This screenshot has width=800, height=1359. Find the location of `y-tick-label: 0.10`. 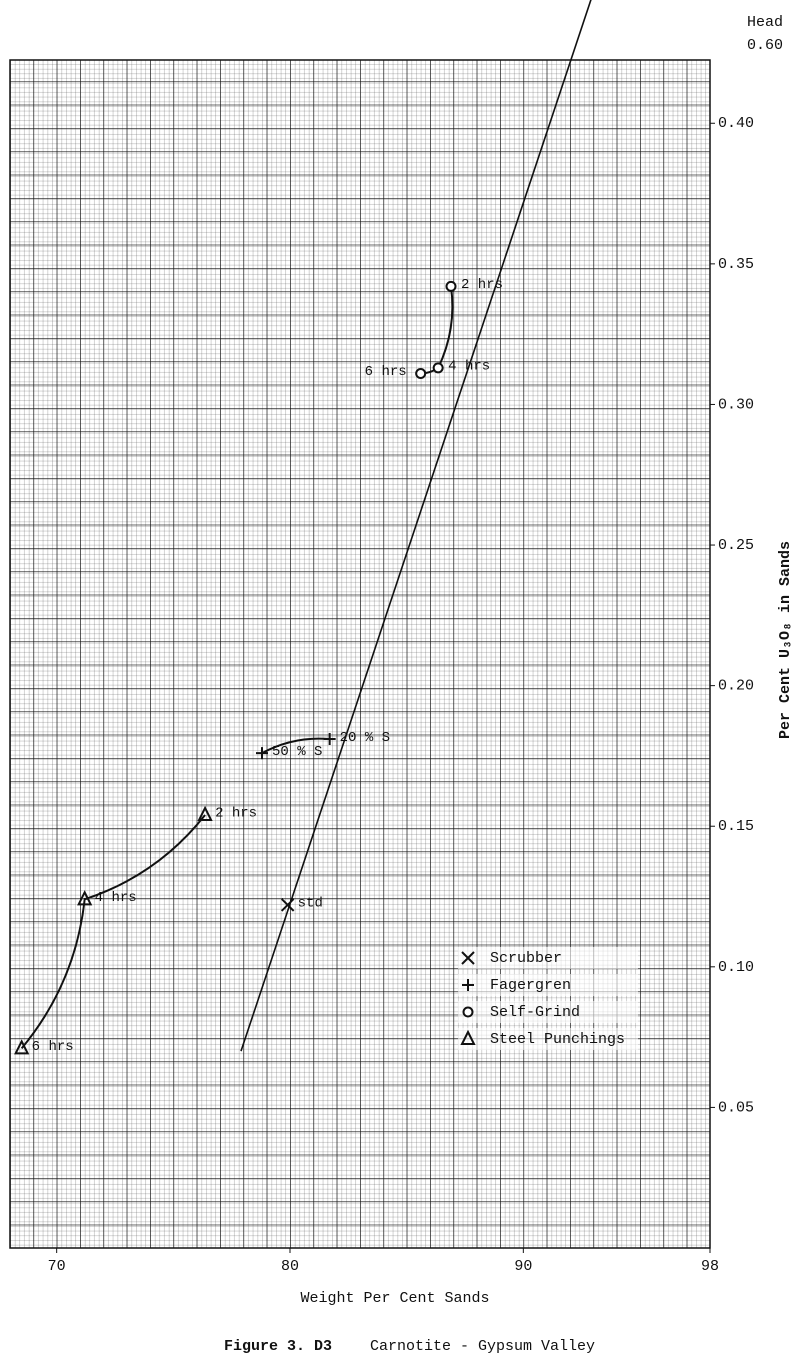

y-tick-label: 0.10 is located at coordinates (736, 967).